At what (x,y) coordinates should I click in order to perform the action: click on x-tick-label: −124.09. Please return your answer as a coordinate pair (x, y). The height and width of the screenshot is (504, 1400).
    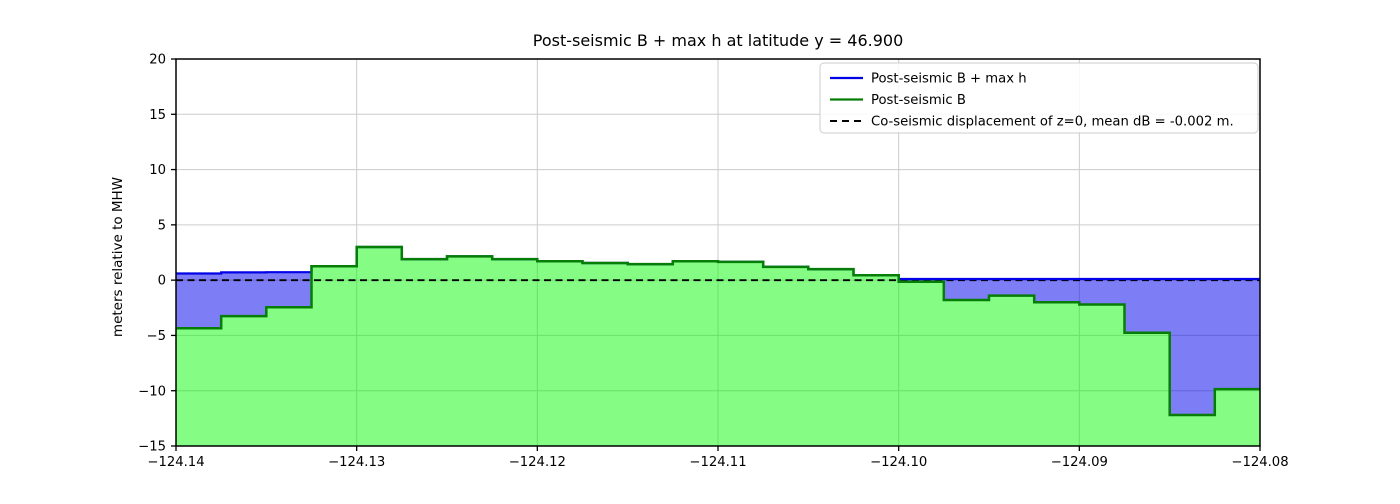
    Looking at the image, I should click on (1079, 462).